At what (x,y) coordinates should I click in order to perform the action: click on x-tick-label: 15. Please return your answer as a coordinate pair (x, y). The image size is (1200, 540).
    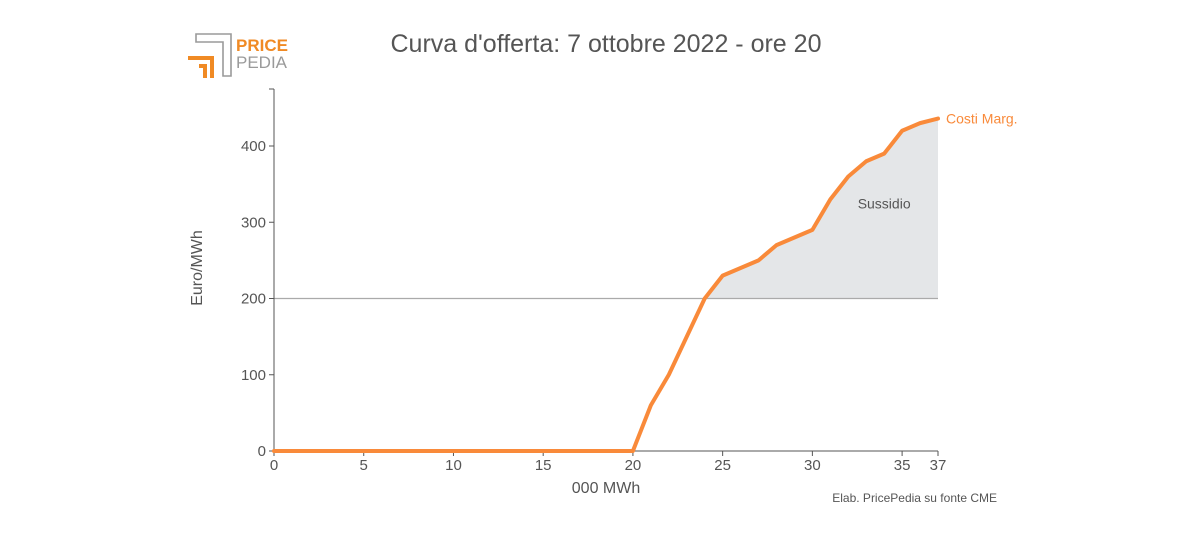
    Looking at the image, I should click on (543, 465).